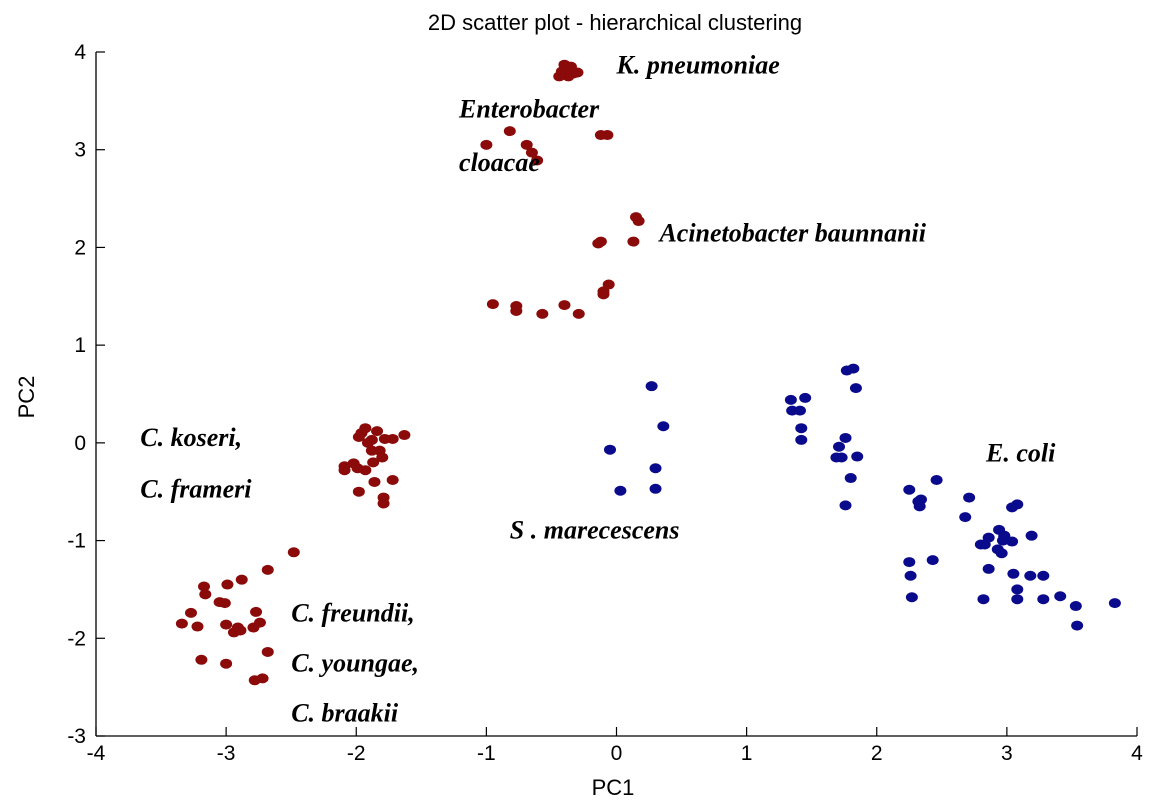  Describe the element at coordinates (196, 489) in the screenshot. I see `cluster-label: C. frameri` at that location.